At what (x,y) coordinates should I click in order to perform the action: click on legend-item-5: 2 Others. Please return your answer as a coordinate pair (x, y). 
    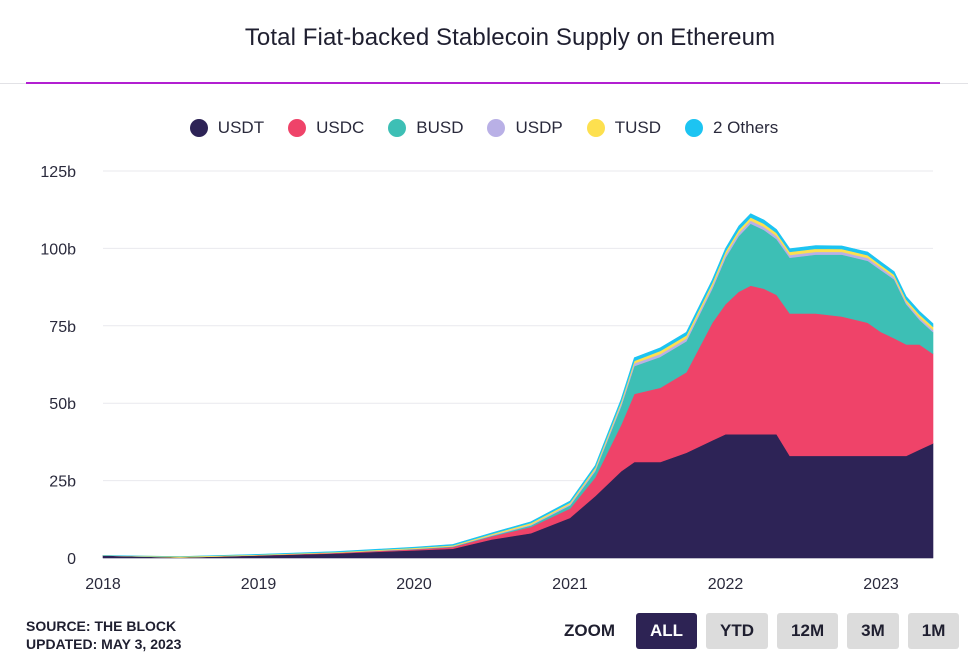
    Looking at the image, I should click on (731, 128).